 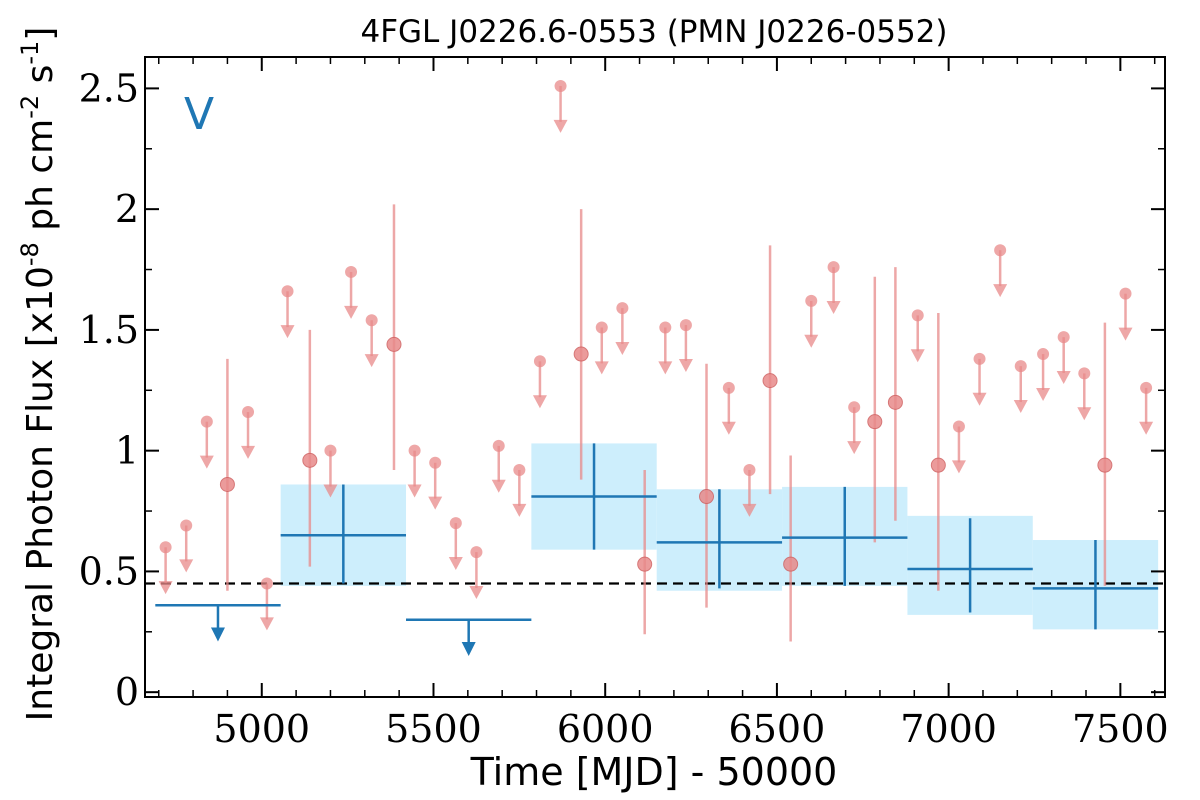 What do you see at coordinates (261, 729) in the screenshot?
I see `x-tick-label: 5000` at bounding box center [261, 729].